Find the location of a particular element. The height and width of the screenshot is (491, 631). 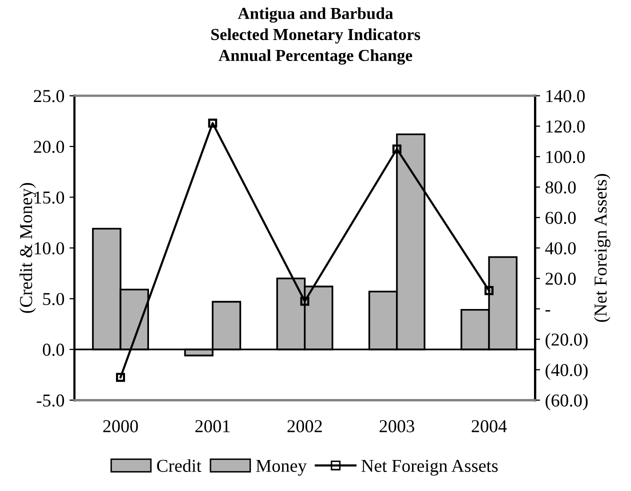

x-tick-label: 2000 is located at coordinates (120, 426).